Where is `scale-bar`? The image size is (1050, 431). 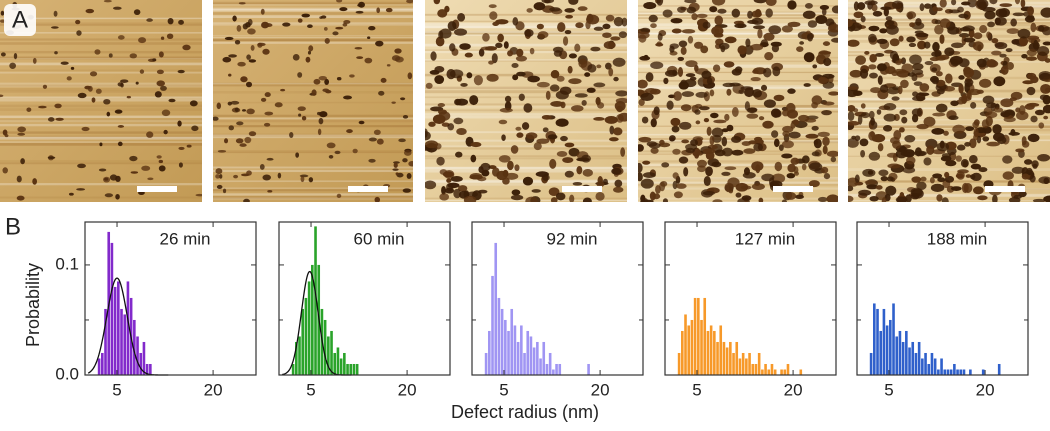 scale-bar is located at coordinates (368, 189).